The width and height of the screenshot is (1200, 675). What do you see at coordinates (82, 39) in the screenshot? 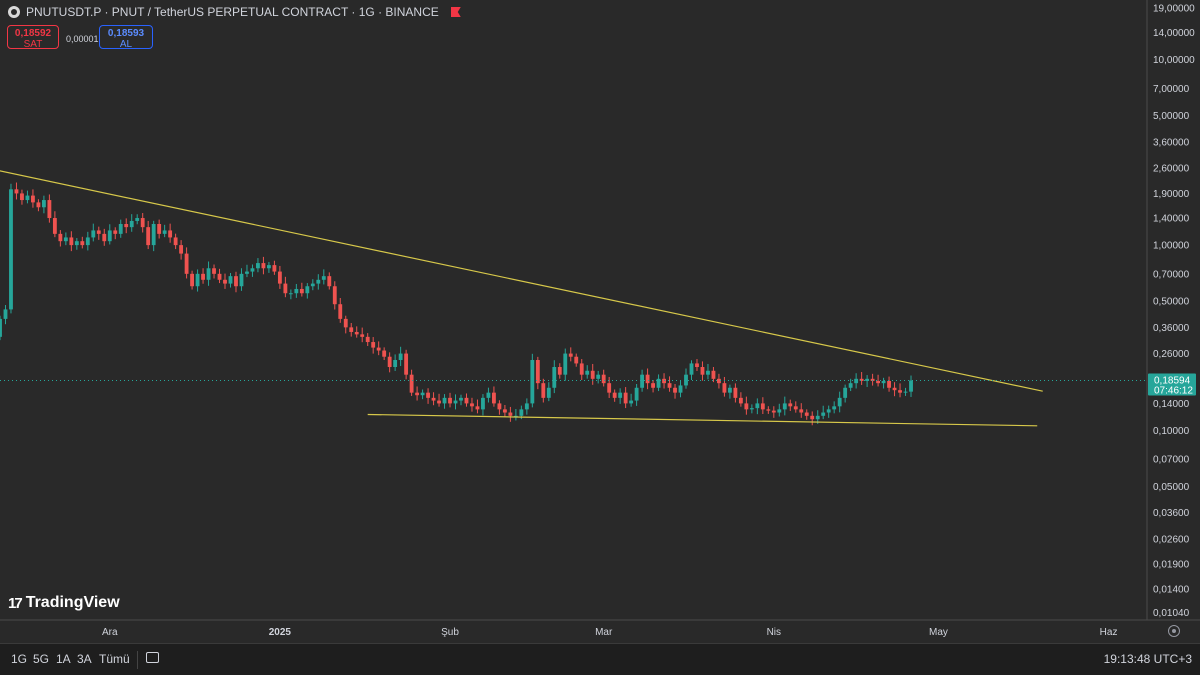
I see `spread-value: 0,00001` at bounding box center [82, 39].